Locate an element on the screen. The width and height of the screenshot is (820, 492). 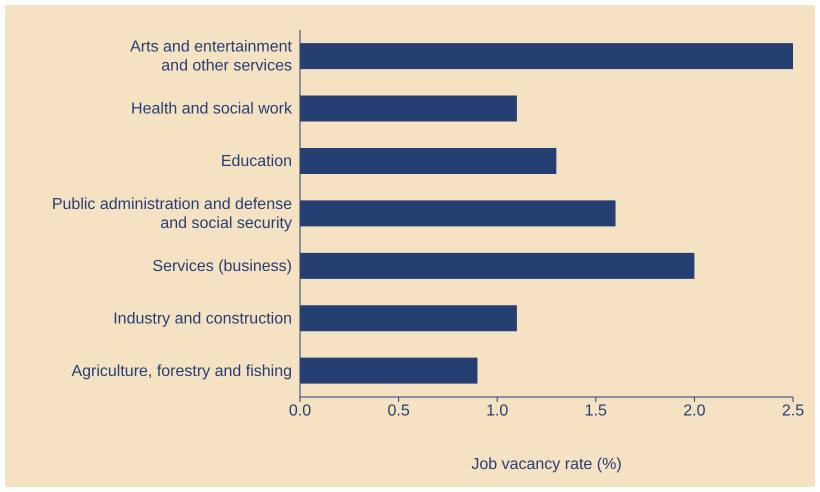
x-tick-label: 0.5 is located at coordinates (398, 411).